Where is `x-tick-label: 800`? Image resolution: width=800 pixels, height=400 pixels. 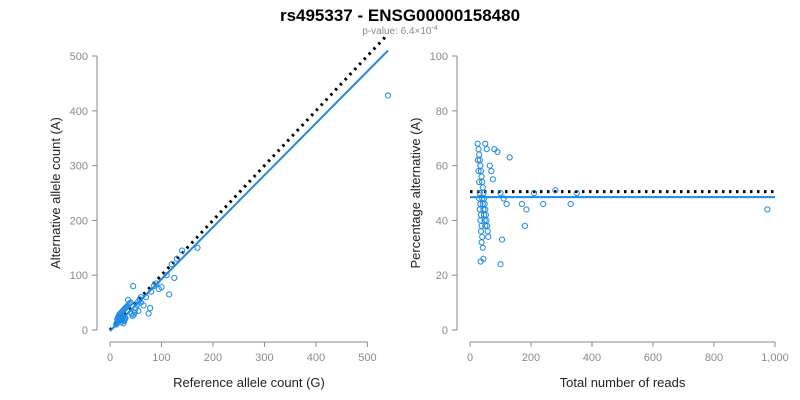 x-tick-label: 800 is located at coordinates (714, 358).